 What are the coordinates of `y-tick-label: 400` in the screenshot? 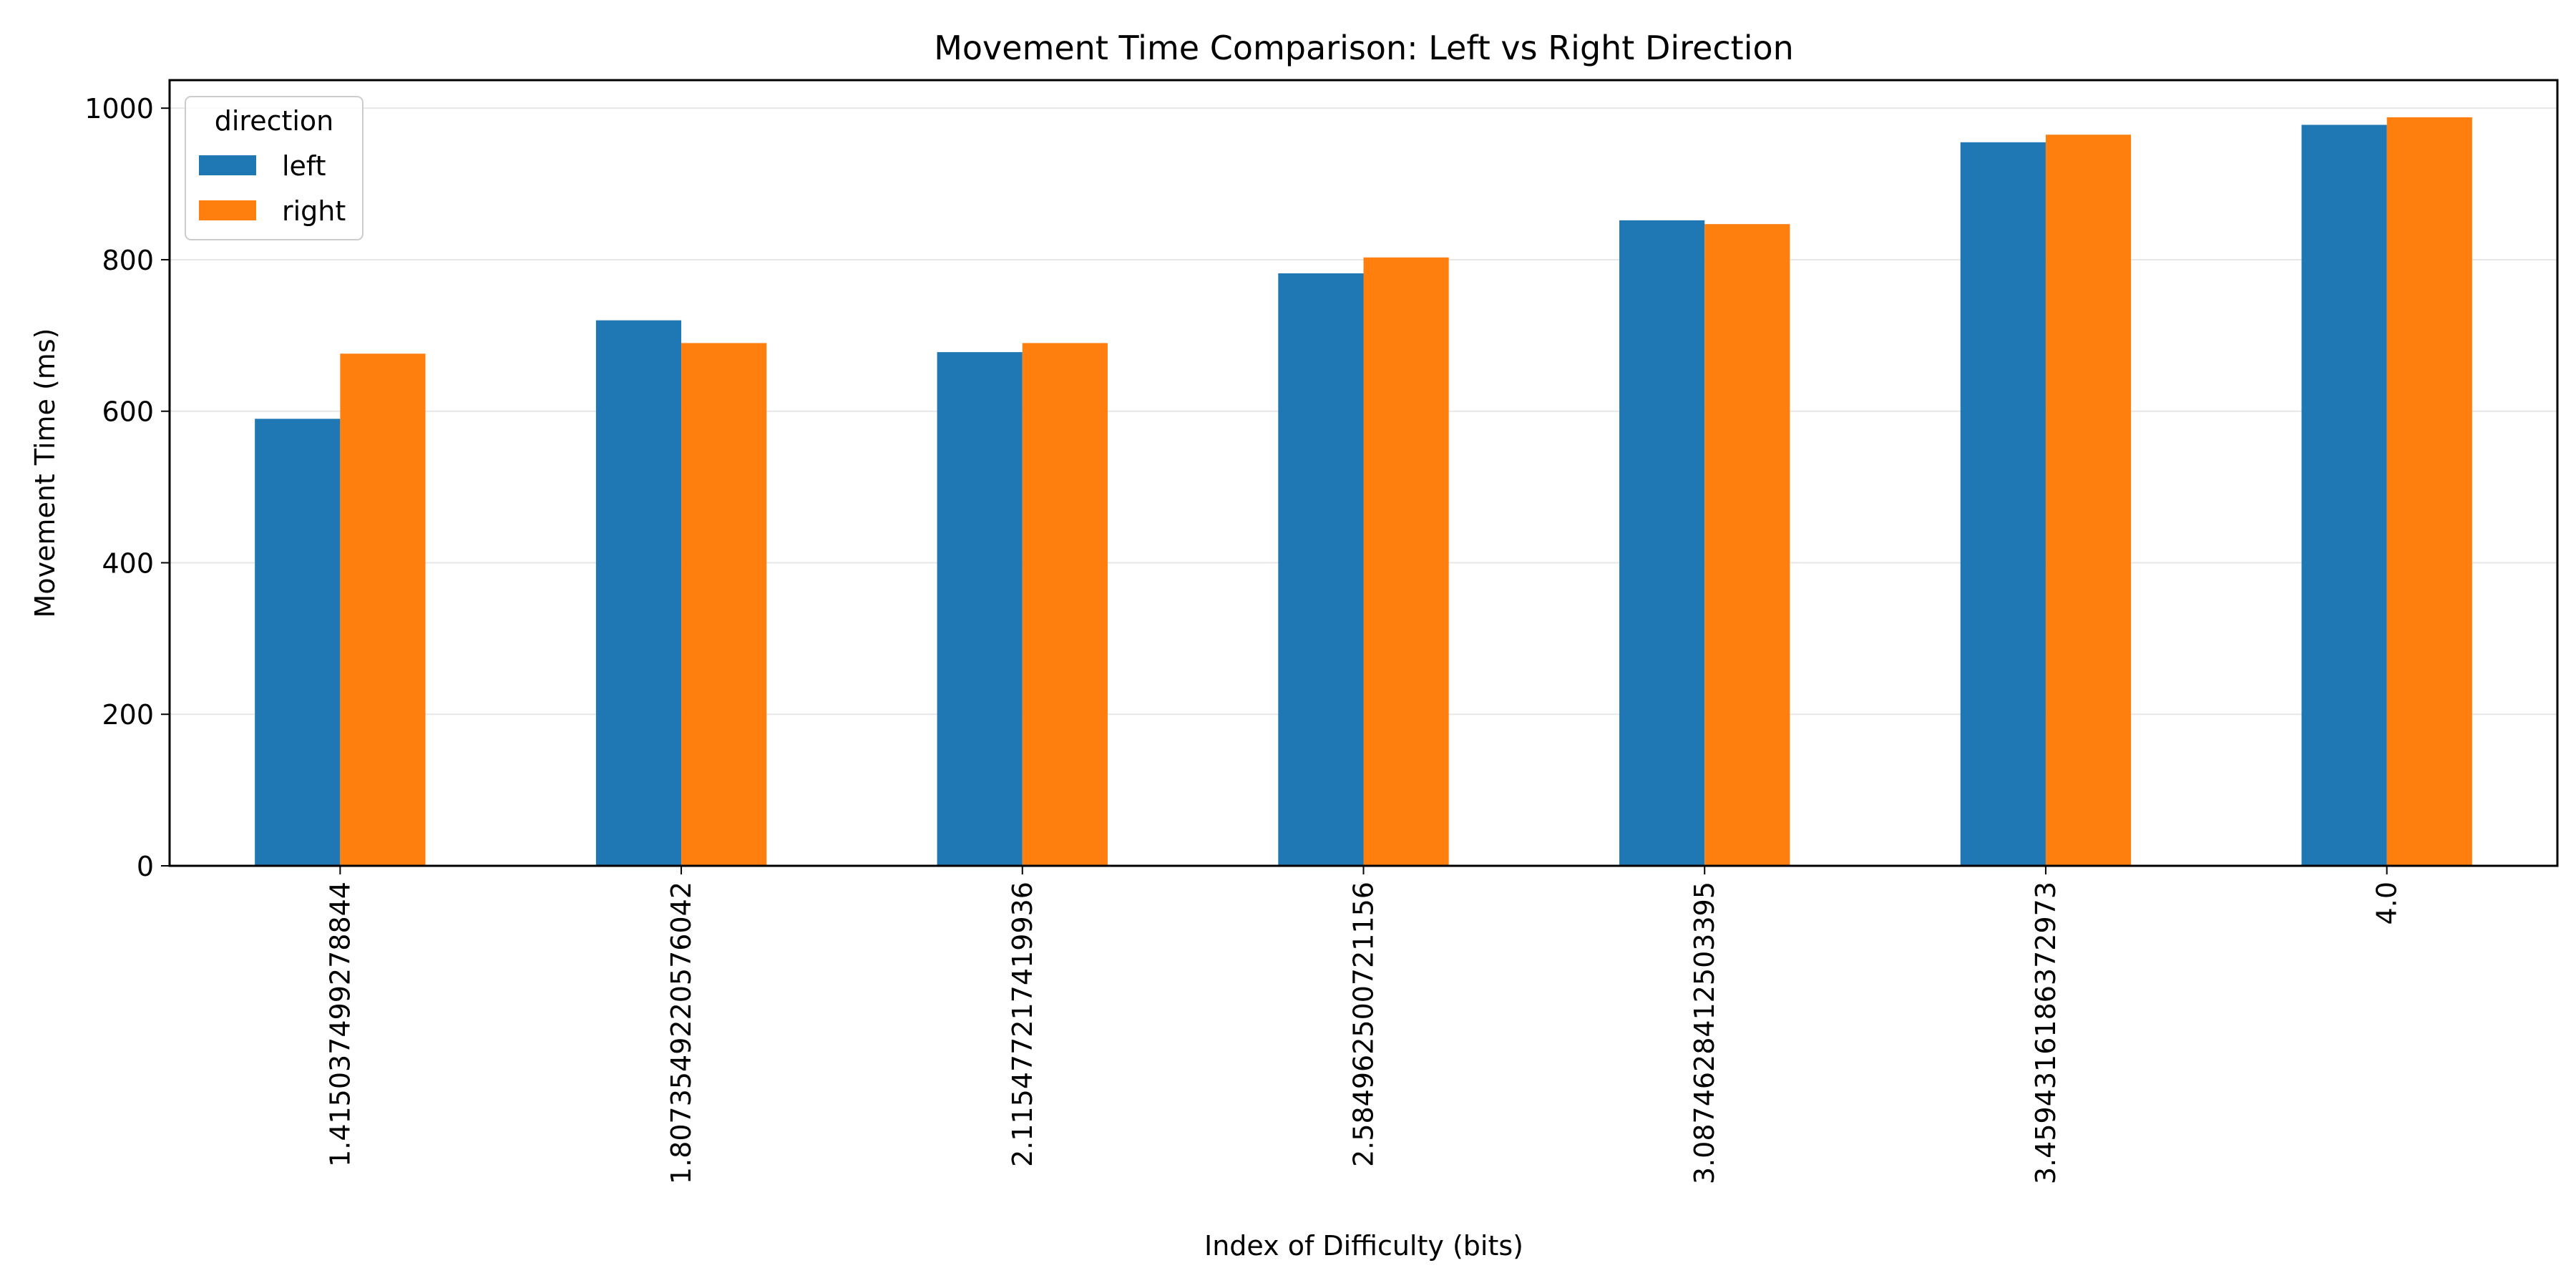 It's located at (128, 563).